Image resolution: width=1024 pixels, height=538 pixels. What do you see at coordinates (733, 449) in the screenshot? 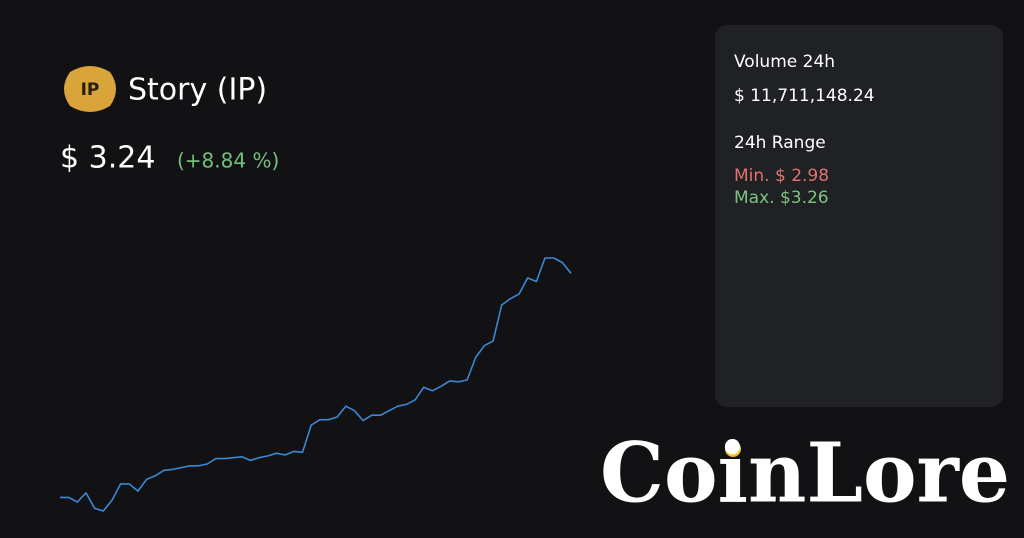
I see `watermark-dot` at bounding box center [733, 449].